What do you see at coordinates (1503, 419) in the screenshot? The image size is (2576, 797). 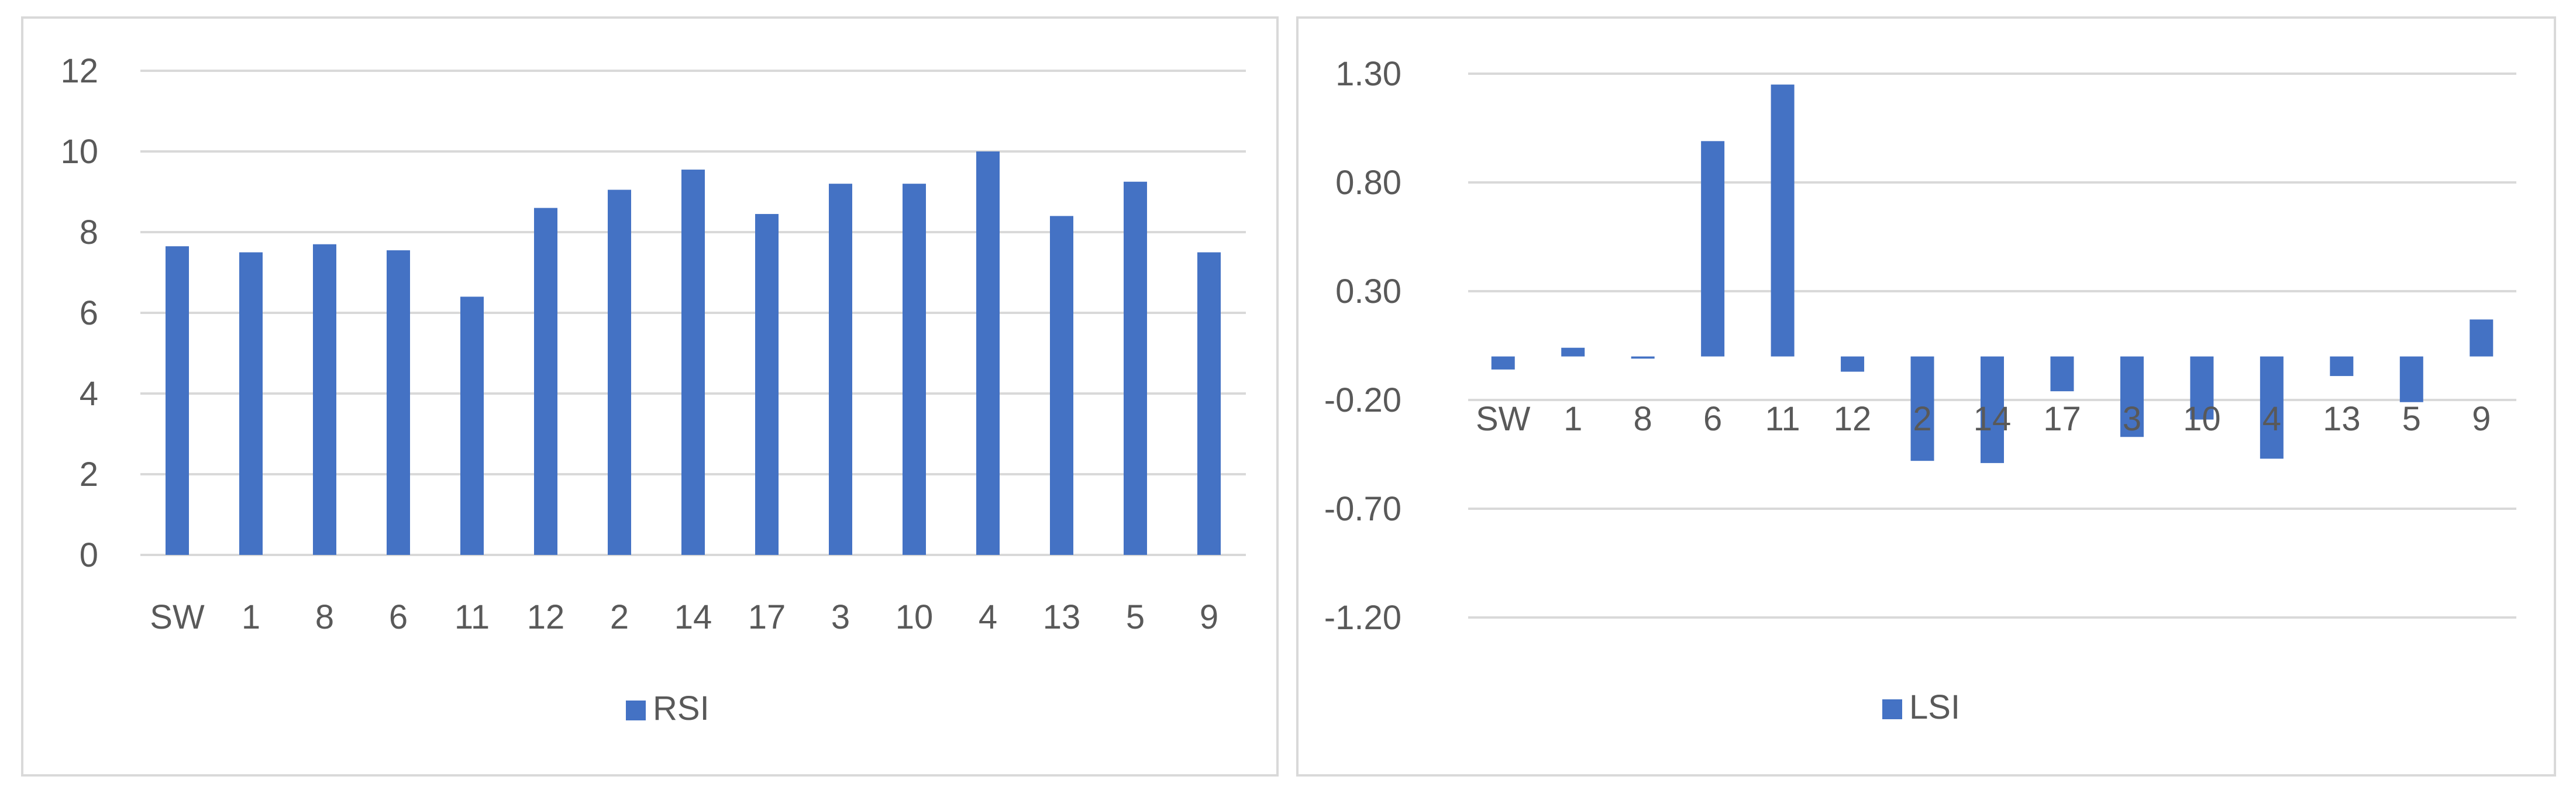 I see `lsi-x-tick-label: SW` at bounding box center [1503, 419].